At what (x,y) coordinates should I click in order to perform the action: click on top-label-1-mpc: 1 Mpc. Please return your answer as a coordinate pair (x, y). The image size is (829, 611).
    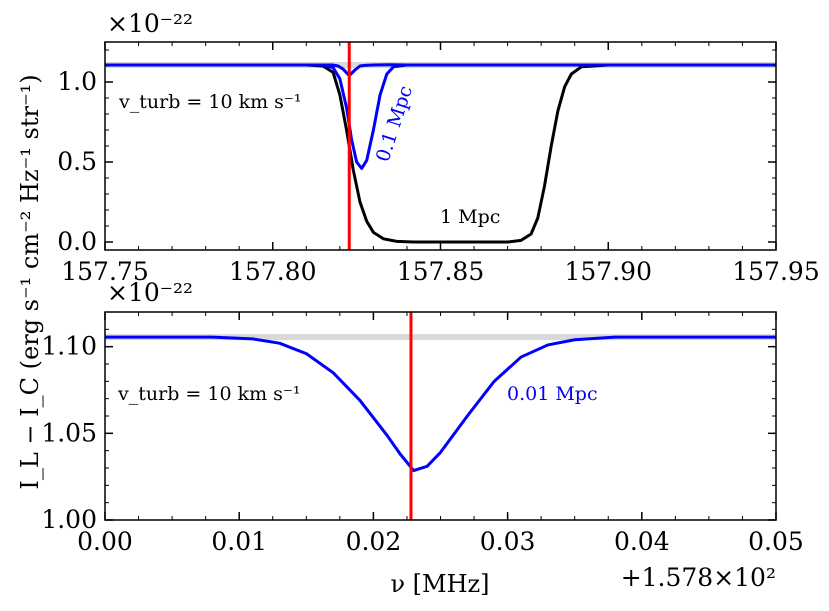
    Looking at the image, I should click on (470, 217).